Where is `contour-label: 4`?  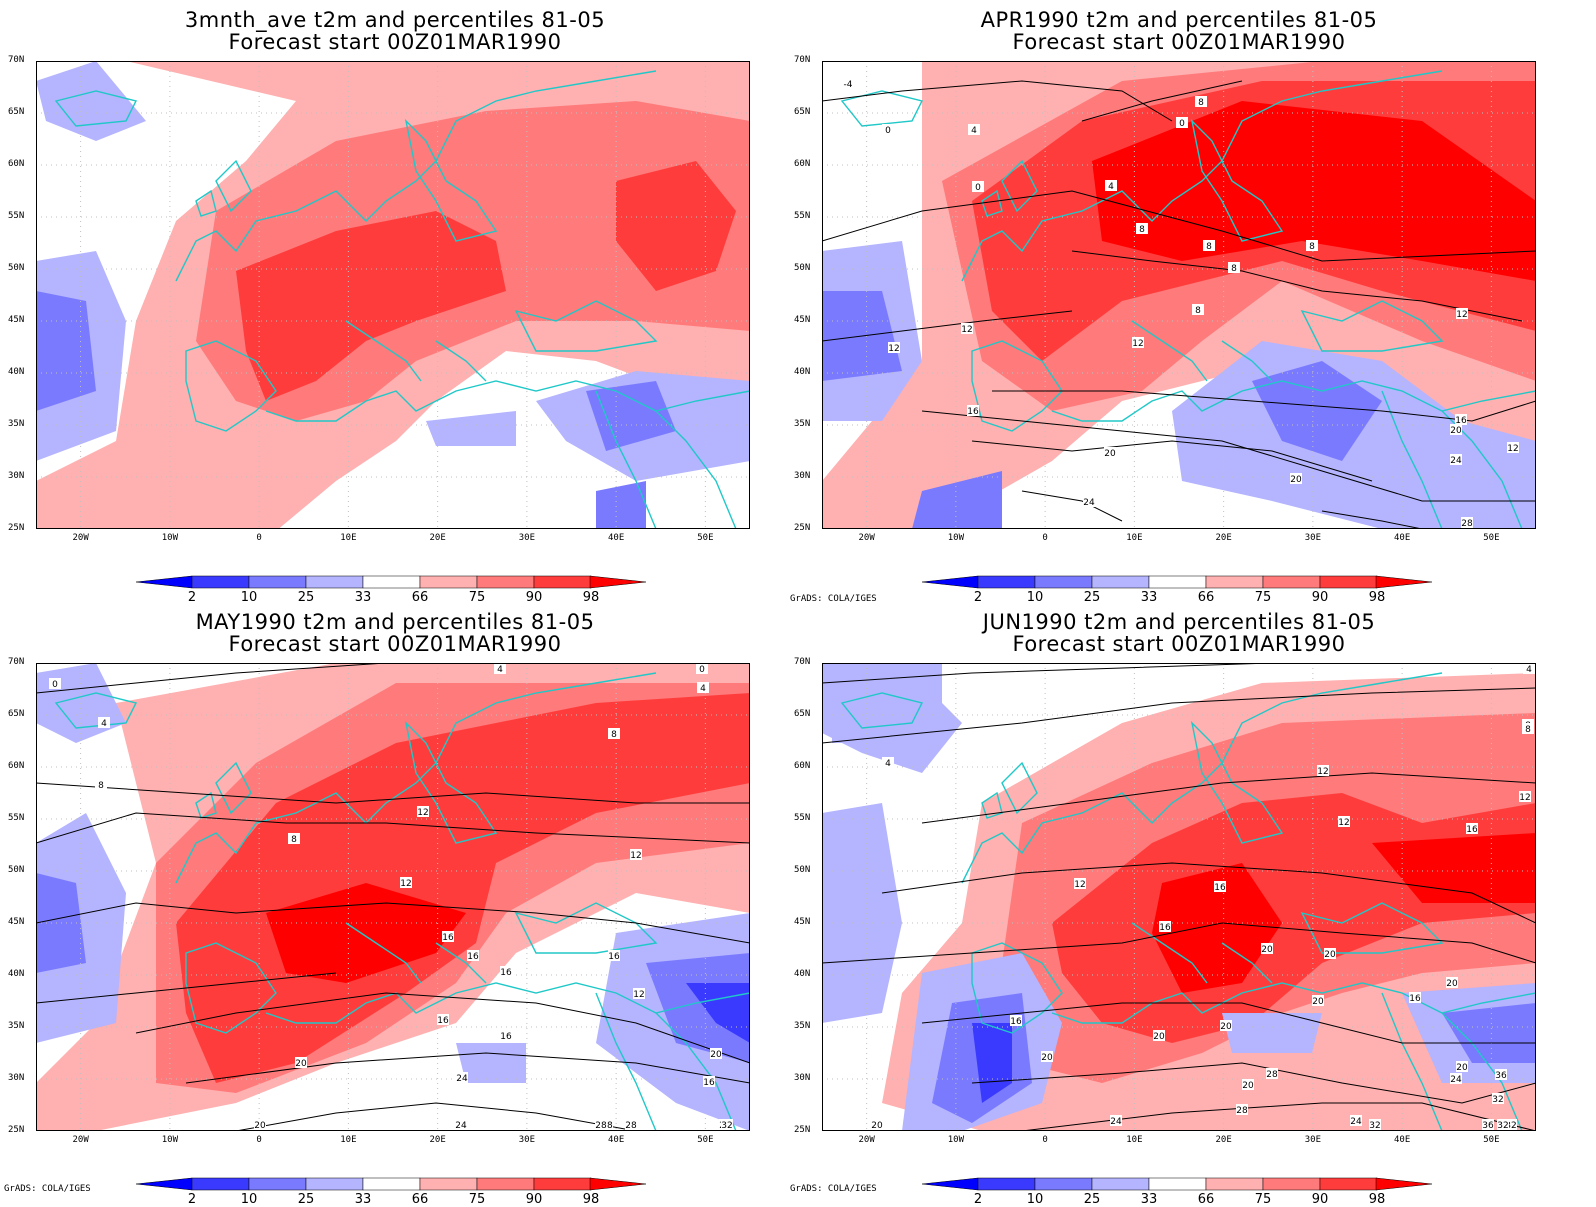
contour-label: 4 is located at coordinates (703, 689).